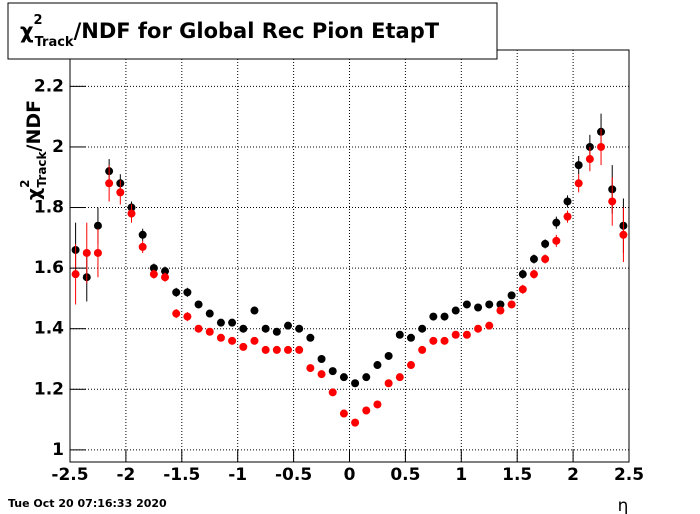 This screenshot has width=700, height=514. Describe the element at coordinates (38, 20) in the screenshot. I see `title-sup: 2` at that location.